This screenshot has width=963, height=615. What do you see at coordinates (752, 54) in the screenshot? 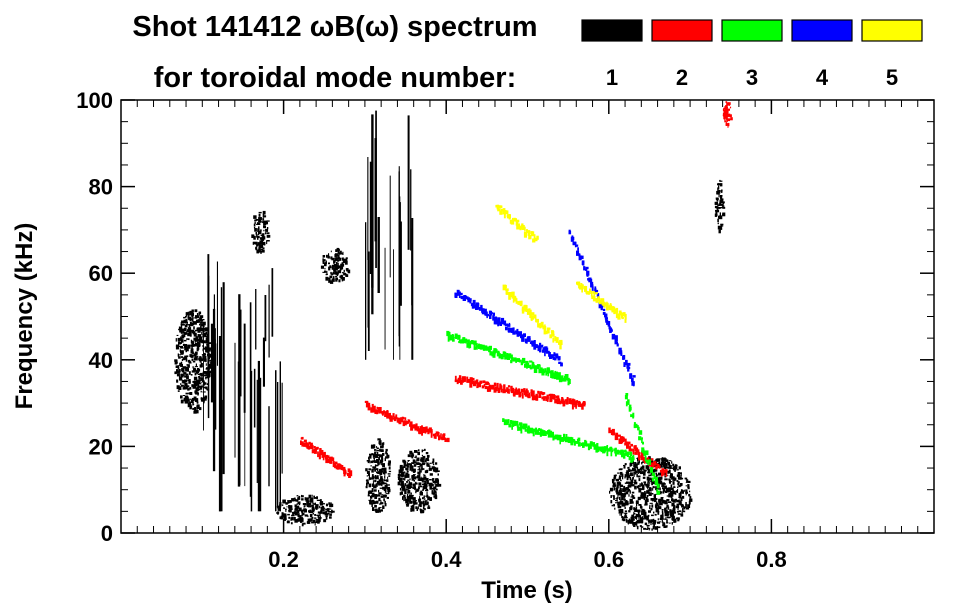
I see `legend: 1 2 3 4 5` at bounding box center [752, 54].